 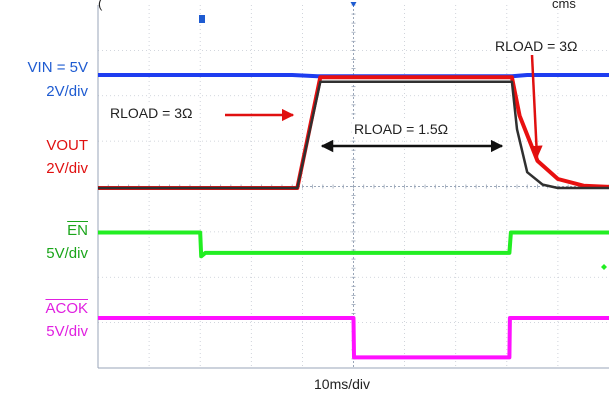 I want to click on en-trace, so click(x=353, y=244).